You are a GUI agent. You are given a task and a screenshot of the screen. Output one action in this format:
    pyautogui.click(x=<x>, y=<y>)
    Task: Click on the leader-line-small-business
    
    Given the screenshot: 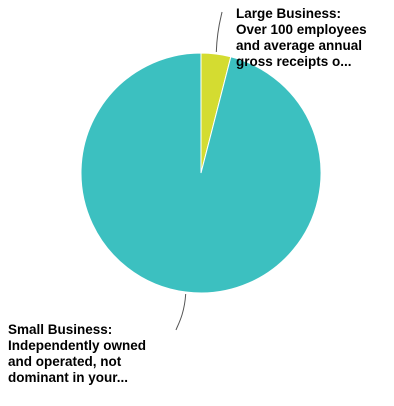 What is the action you would take?
    pyautogui.click(x=181, y=312)
    